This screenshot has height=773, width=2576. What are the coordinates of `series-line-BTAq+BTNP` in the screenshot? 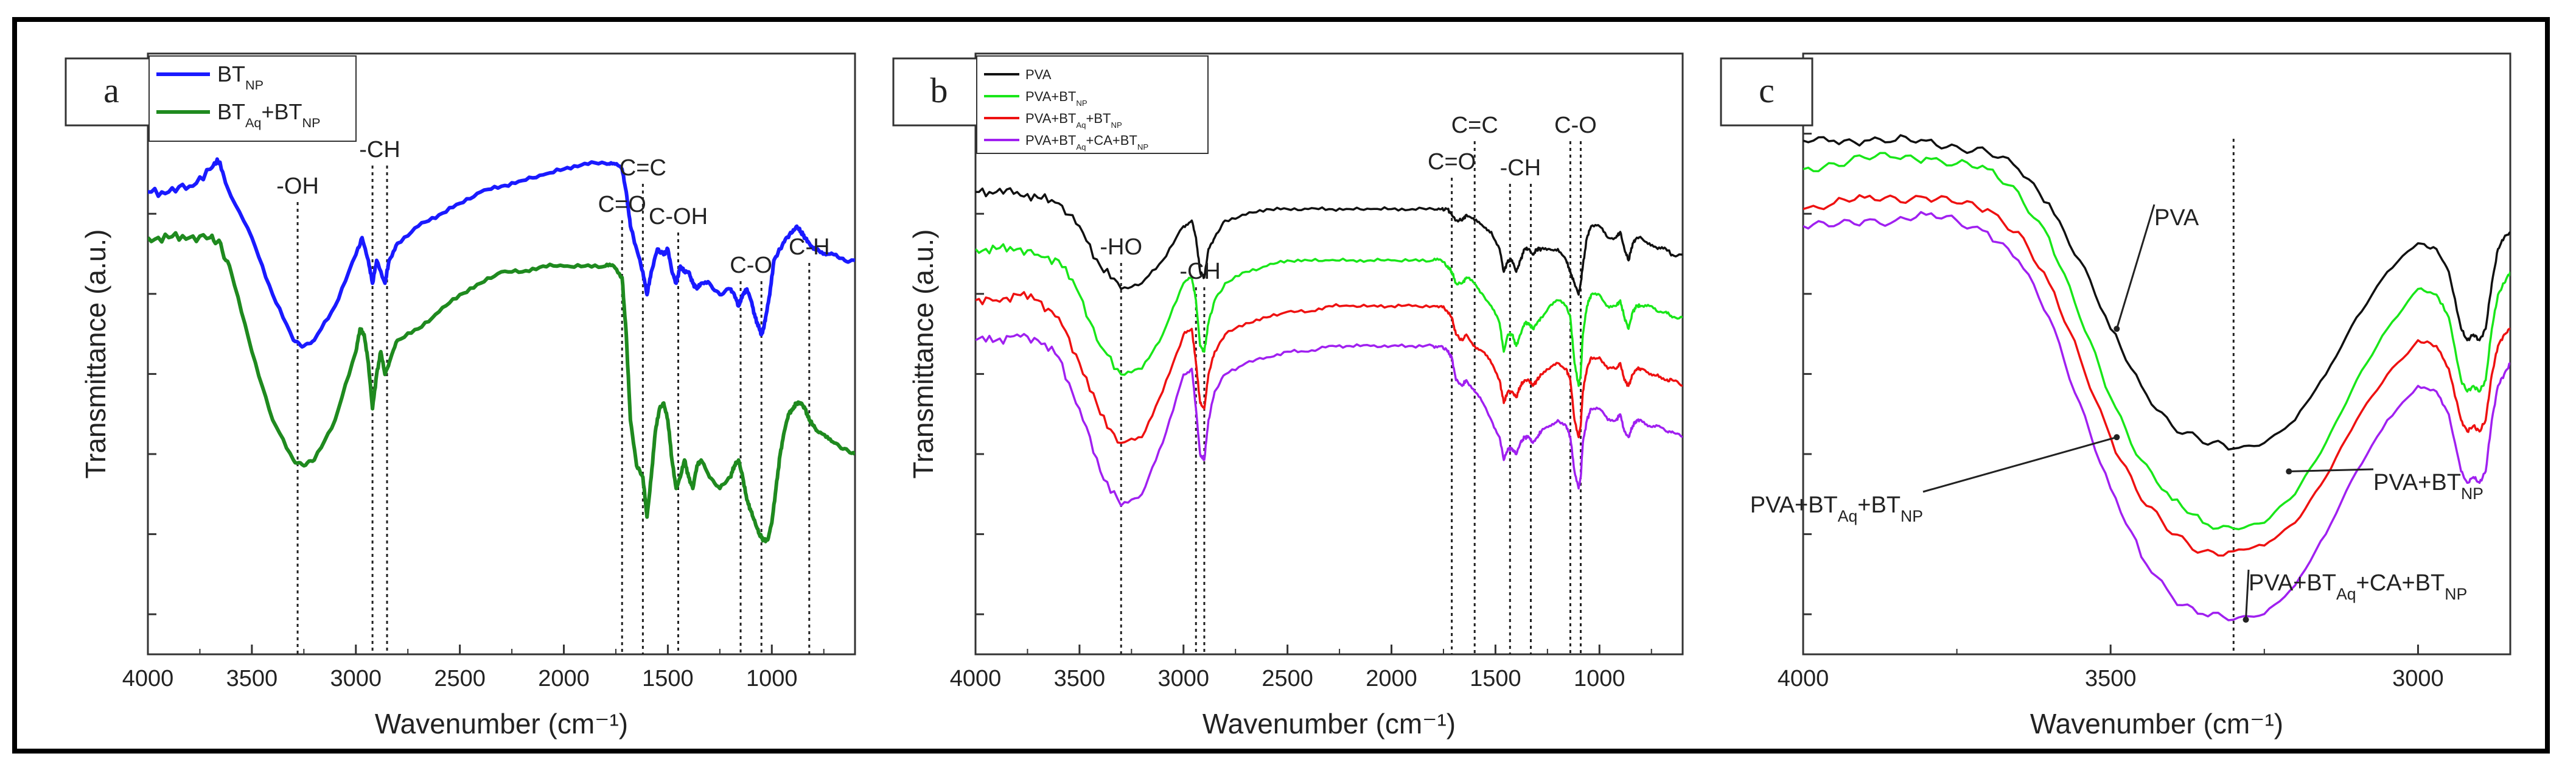 It's located at (501, 387).